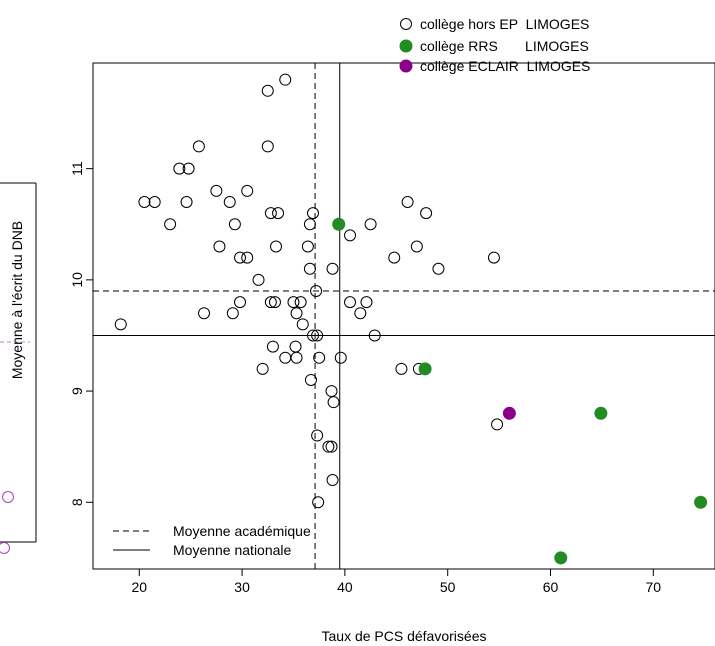 Image resolution: width=715 pixels, height=646 pixels. I want to click on legend-label-moyenne-academique: Moyenne académique, so click(242, 531).